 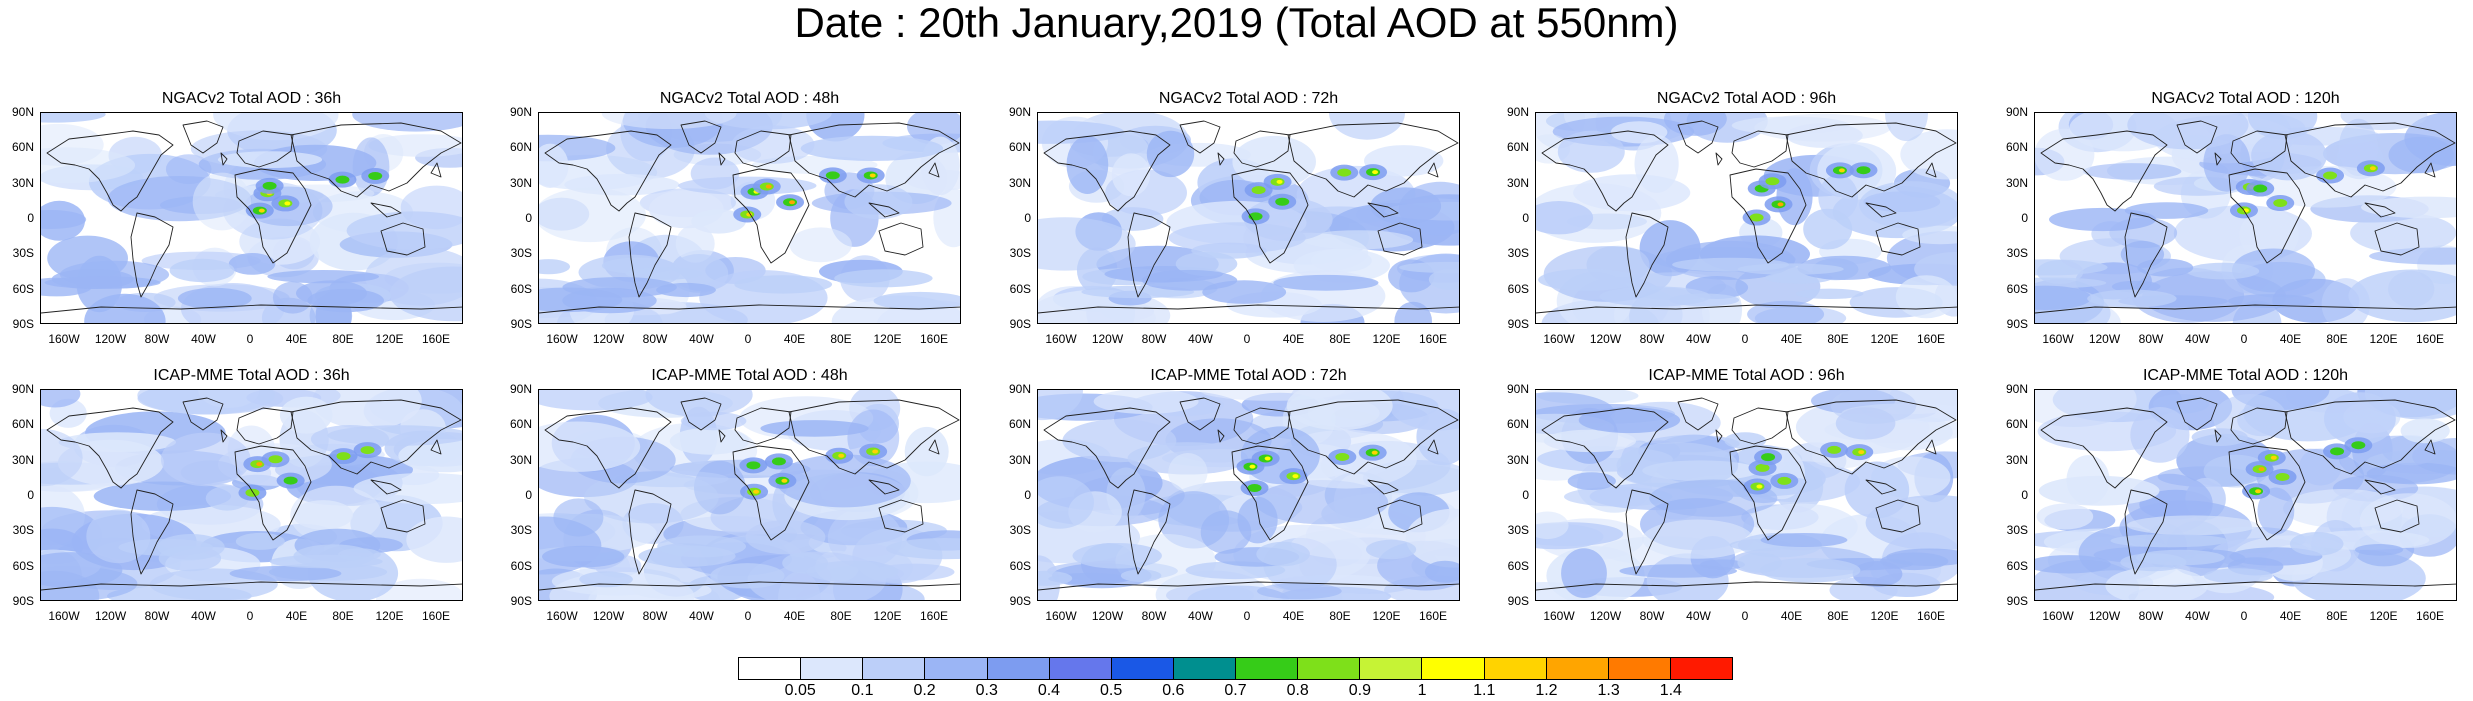 What do you see at coordinates (2245, 98) in the screenshot?
I see `panel-title: NGACv2 Total AOD : 120h` at bounding box center [2245, 98].